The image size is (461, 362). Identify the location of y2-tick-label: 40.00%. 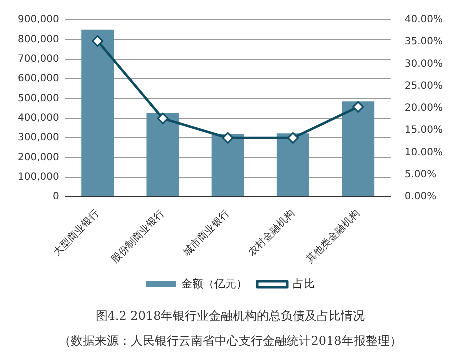
(424, 20).